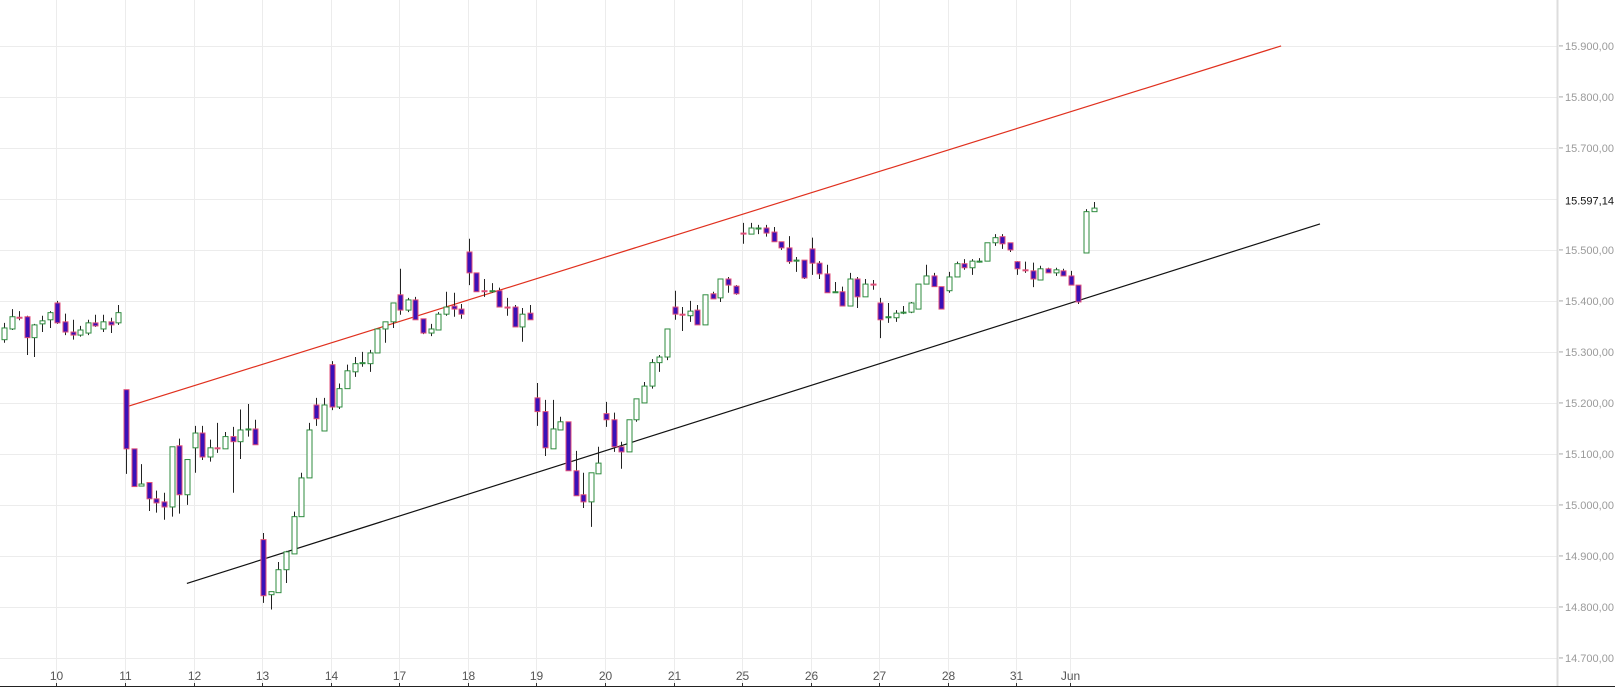 Image resolution: width=1615 pixels, height=687 pixels. Describe the element at coordinates (1589, 557) in the screenshot. I see `y-tick-label: 14.900,00` at that location.